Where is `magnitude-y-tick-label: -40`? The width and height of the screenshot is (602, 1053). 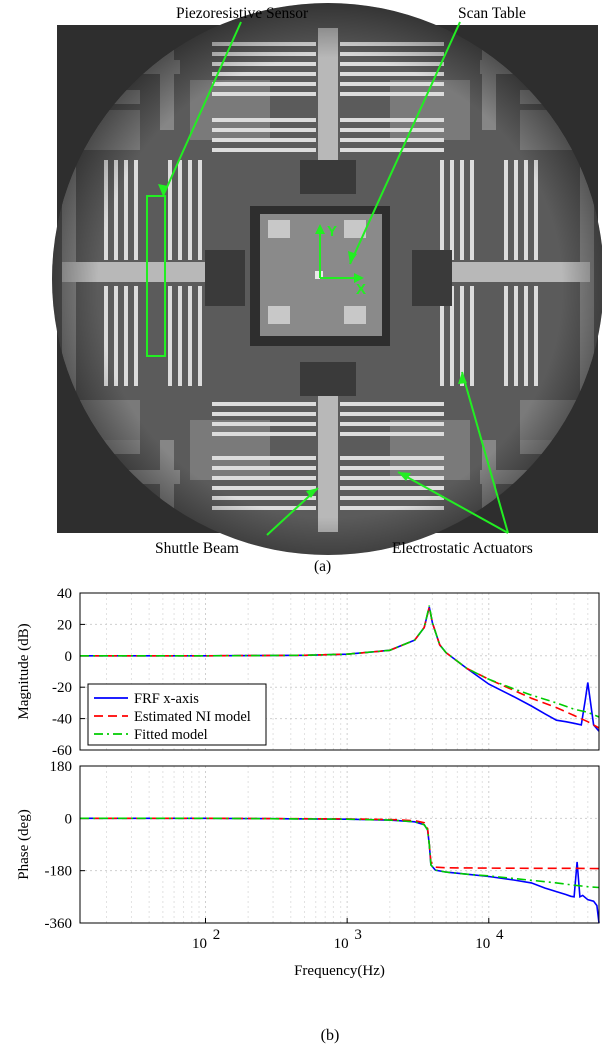
magnitude-y-tick-label: -40 is located at coordinates (62, 720).